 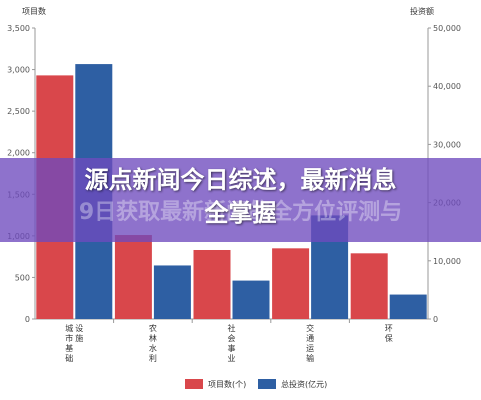 What do you see at coordinates (34, 11) in the screenshot?
I see `y-axis-title: 项目数` at bounding box center [34, 11].